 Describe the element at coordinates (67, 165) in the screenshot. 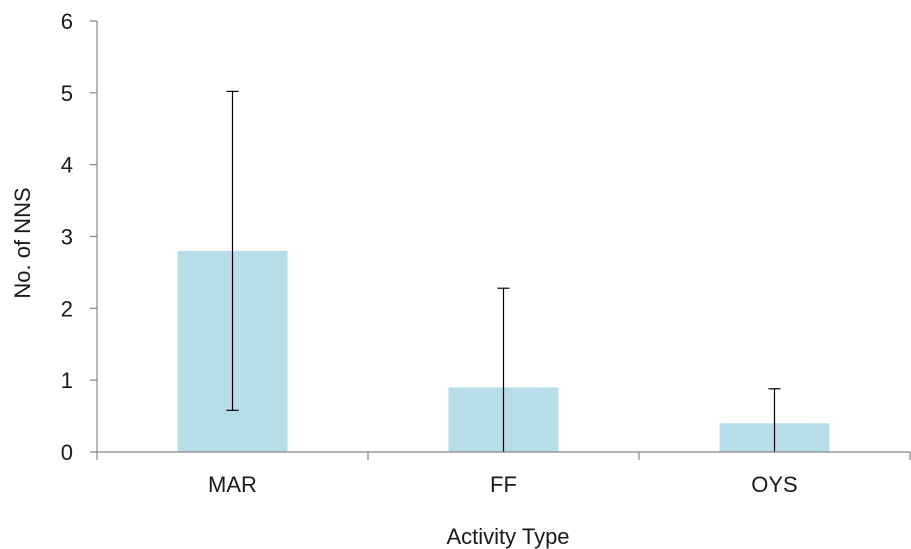

I see `y-tick-label: 4` at that location.